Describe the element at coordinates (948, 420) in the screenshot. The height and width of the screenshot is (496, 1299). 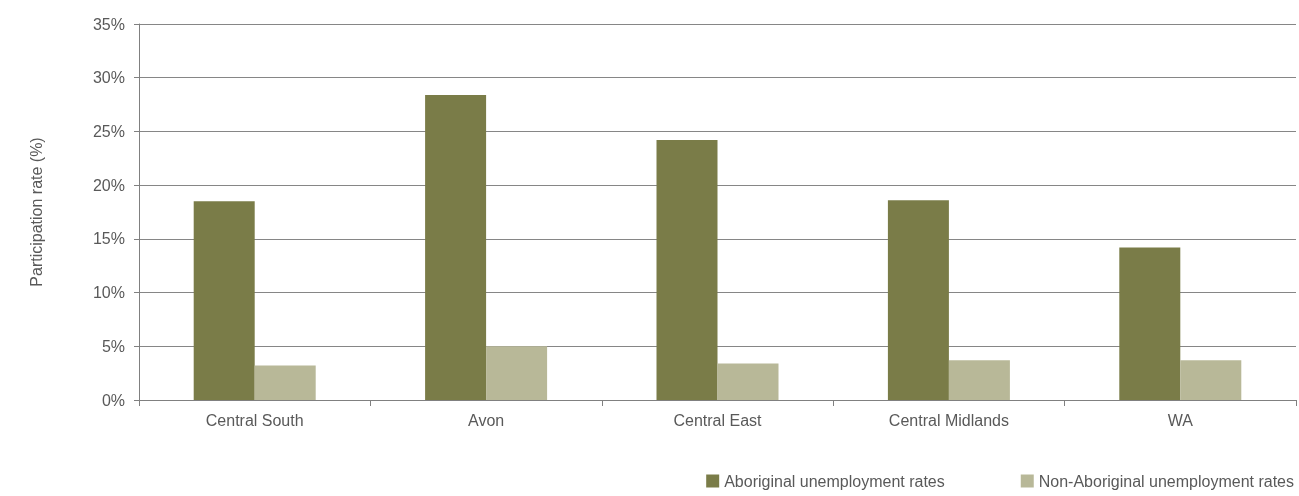
I see `x-tick-label: Central Midlands` at that location.